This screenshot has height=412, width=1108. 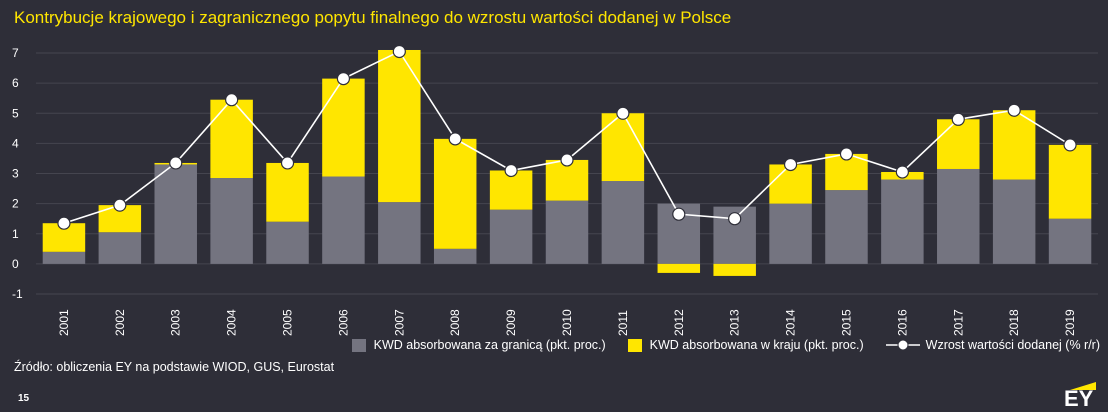 I want to click on y-tick-label: 1, so click(x=15, y=234).